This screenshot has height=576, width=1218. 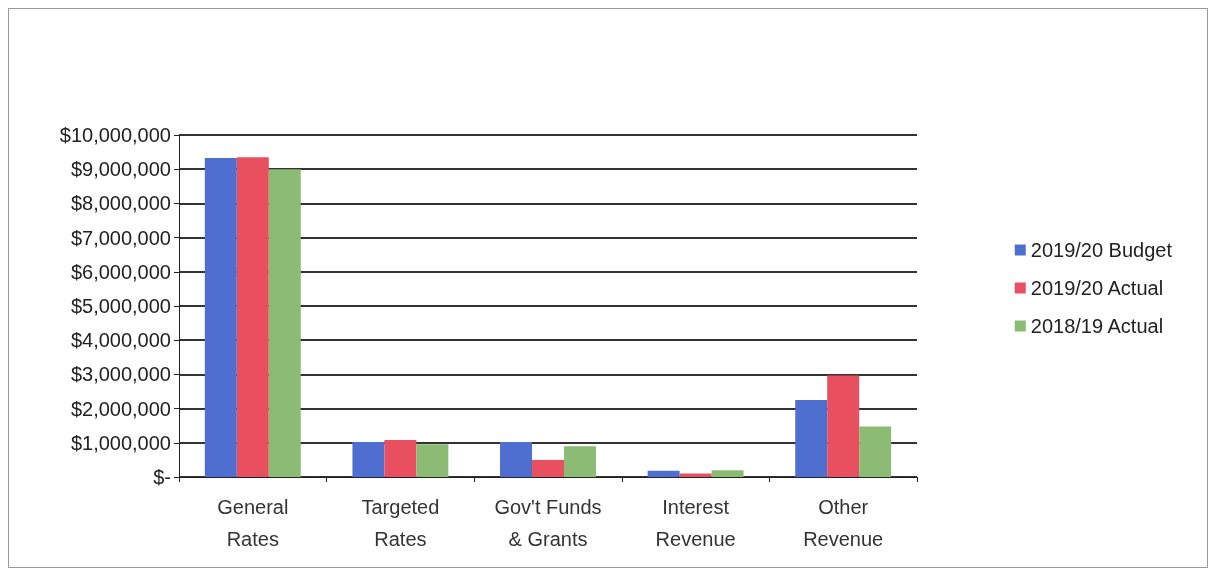 What do you see at coordinates (120, 271) in the screenshot?
I see `y-tick-label: $6,000,000` at bounding box center [120, 271].